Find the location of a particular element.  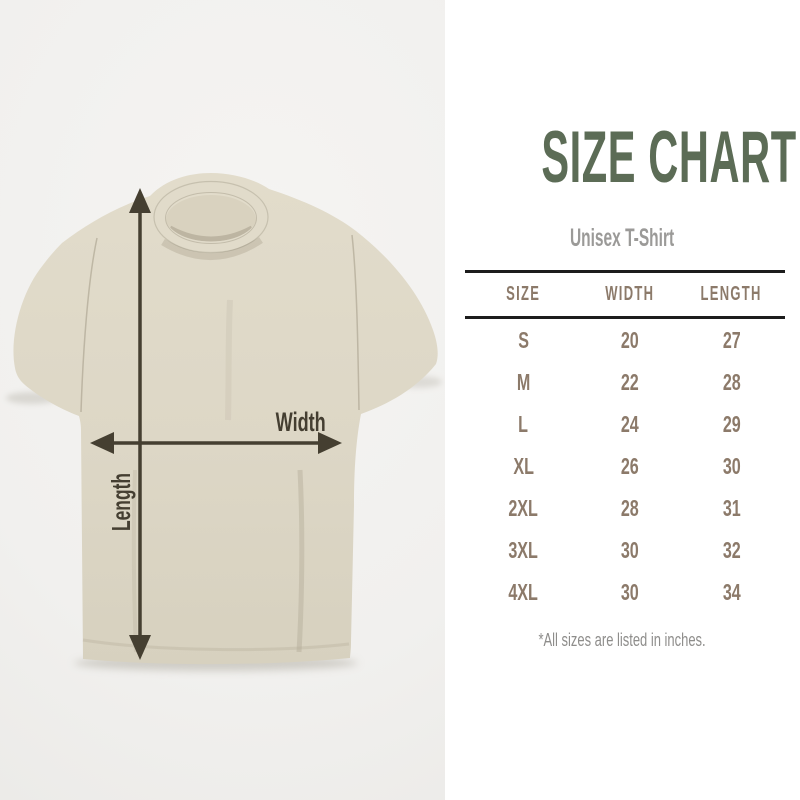

width-arrow is located at coordinates (216, 443).